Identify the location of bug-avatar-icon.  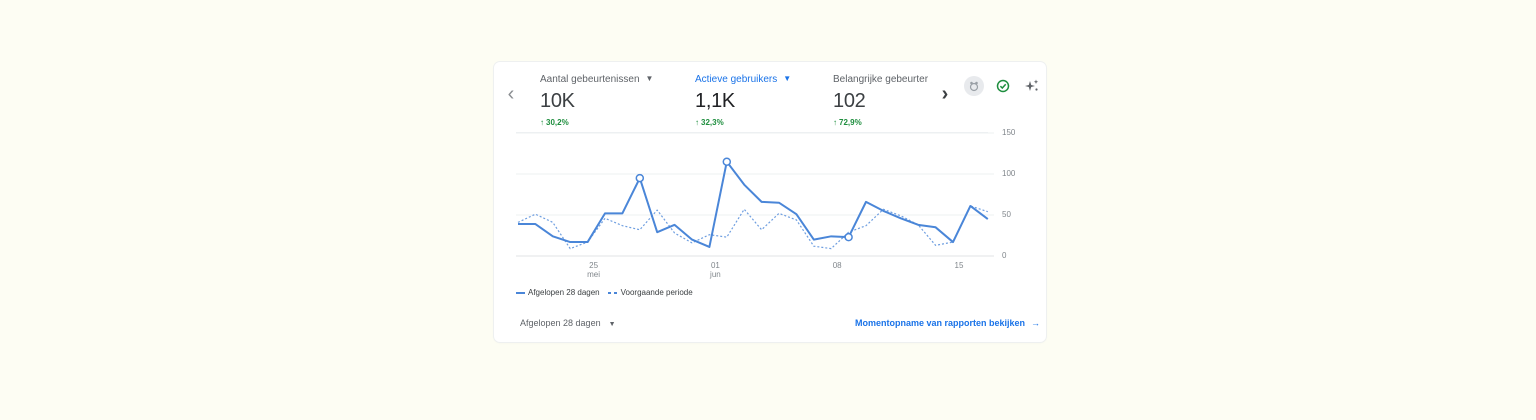
(974, 86).